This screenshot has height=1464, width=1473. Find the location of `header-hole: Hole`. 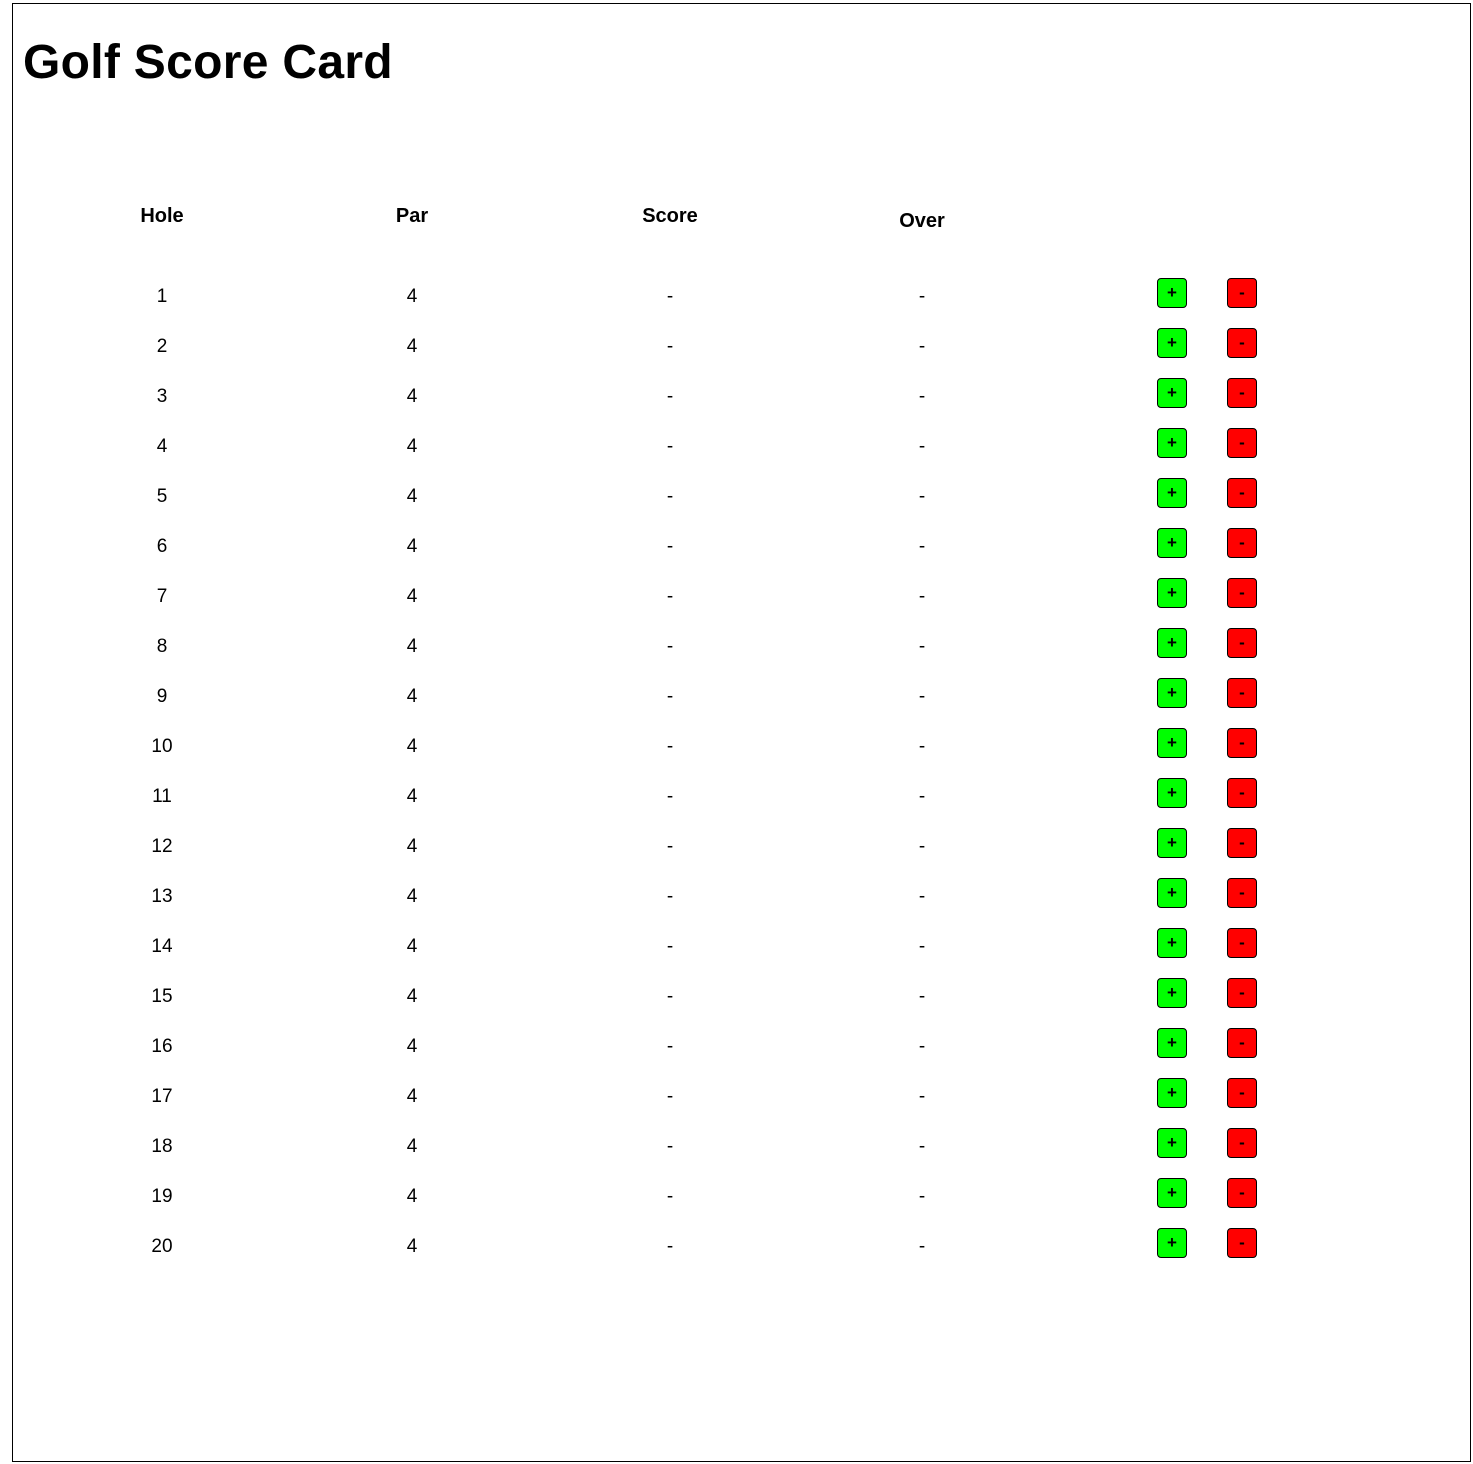

header-hole: Hole is located at coordinates (162, 216).